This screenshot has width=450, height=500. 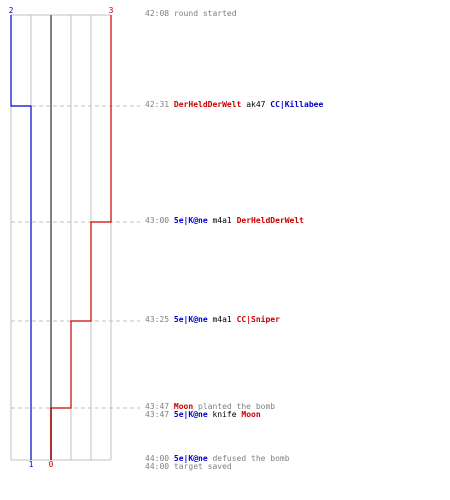 What do you see at coordinates (157, 104) in the screenshot?
I see `event-time: 42:31` at bounding box center [157, 104].